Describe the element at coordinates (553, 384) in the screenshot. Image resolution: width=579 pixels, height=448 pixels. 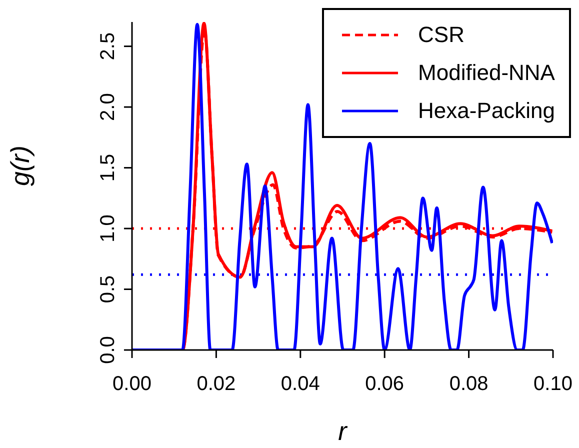
I see `x-tick-label: 0.10` at that location.